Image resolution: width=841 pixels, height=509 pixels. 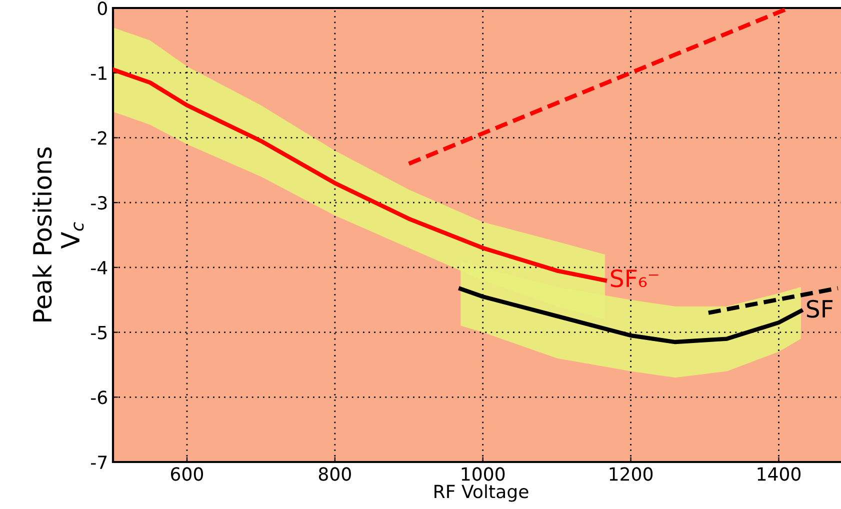 What do you see at coordinates (631, 474) in the screenshot?
I see `x-tick-label: 1200` at bounding box center [631, 474].